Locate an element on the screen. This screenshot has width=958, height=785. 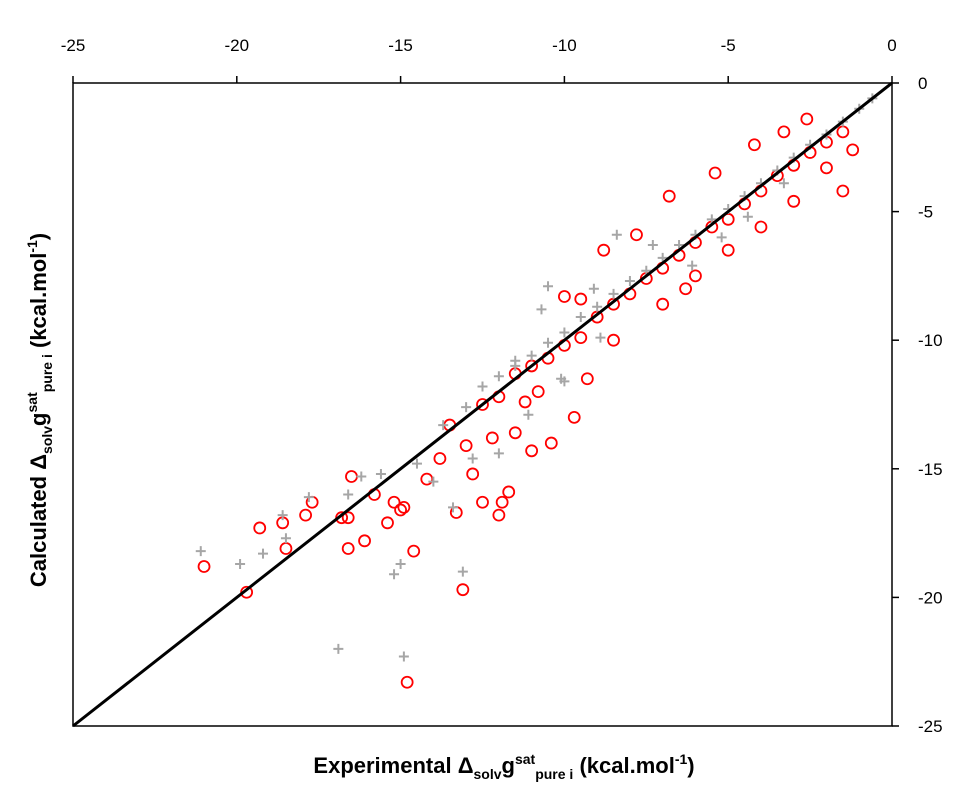
y-tick-labels: 0 -5 -10 -15 -20 -25 is located at coordinates (930, 405).